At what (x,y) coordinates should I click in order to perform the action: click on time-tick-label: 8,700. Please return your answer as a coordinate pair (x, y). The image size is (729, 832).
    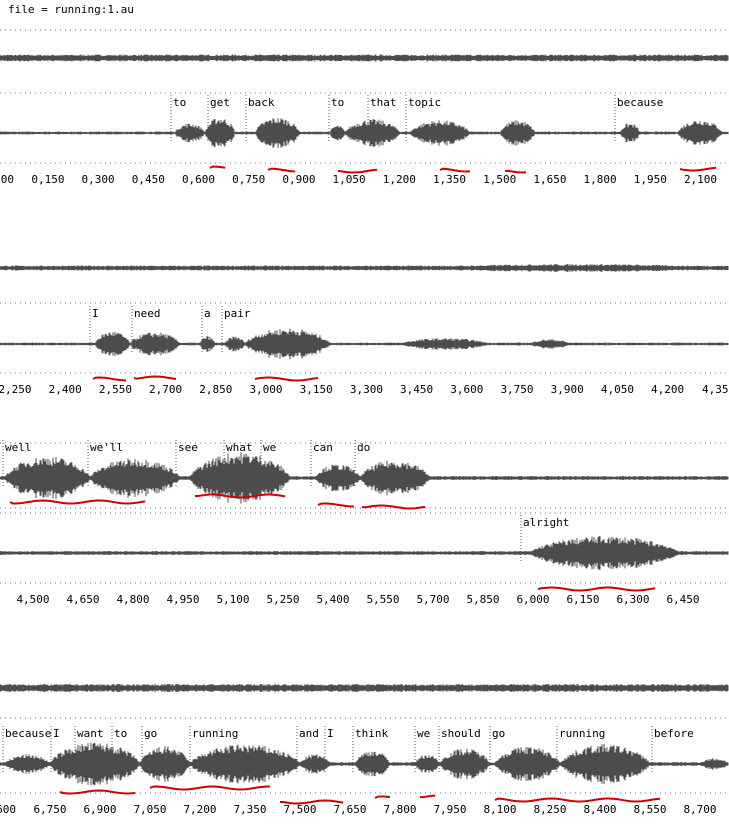
    Looking at the image, I should click on (699, 809).